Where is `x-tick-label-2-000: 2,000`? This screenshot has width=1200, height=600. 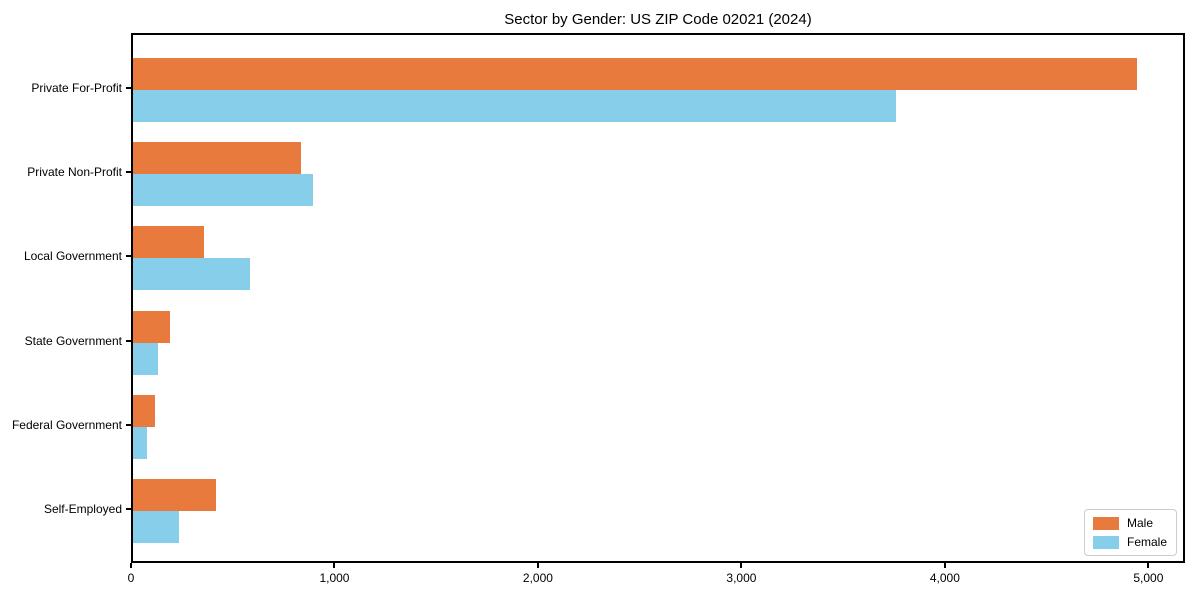 x-tick-label-2-000: 2,000 is located at coordinates (537, 578).